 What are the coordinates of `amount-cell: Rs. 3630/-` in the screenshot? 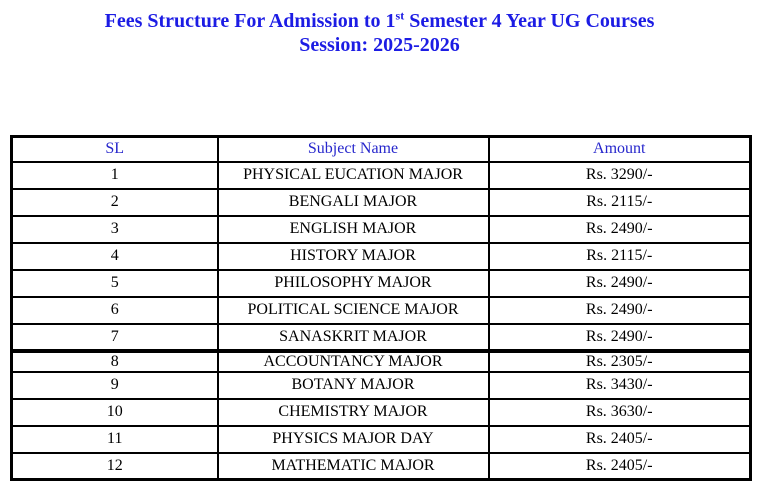 It's located at (619, 412).